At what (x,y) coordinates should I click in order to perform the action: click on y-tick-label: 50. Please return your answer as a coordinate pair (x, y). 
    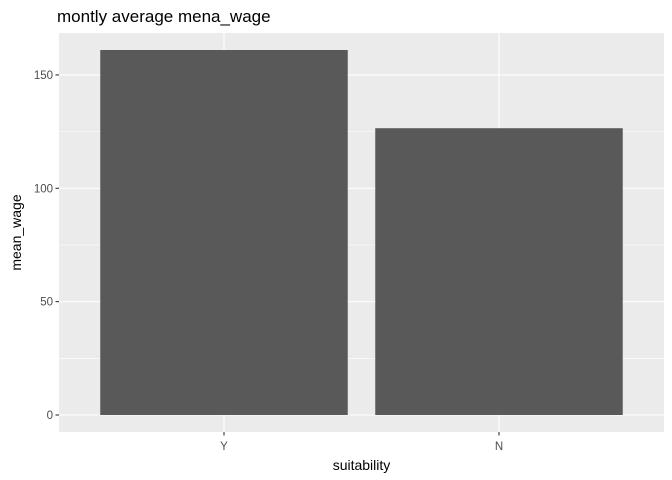
    Looking at the image, I should click on (46, 303).